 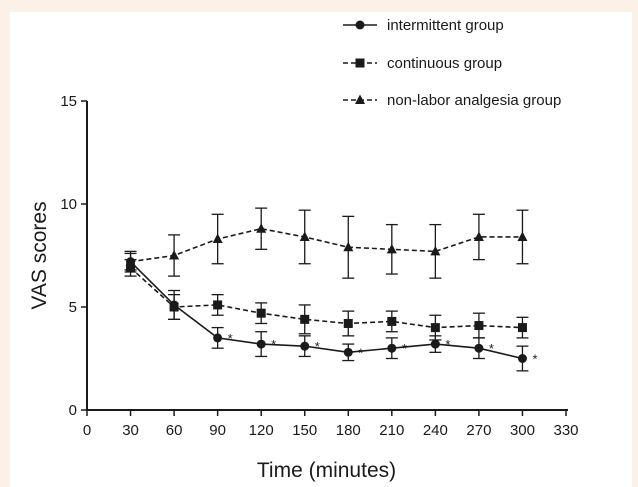 I want to click on y-tick-label: 15, so click(x=68, y=101).